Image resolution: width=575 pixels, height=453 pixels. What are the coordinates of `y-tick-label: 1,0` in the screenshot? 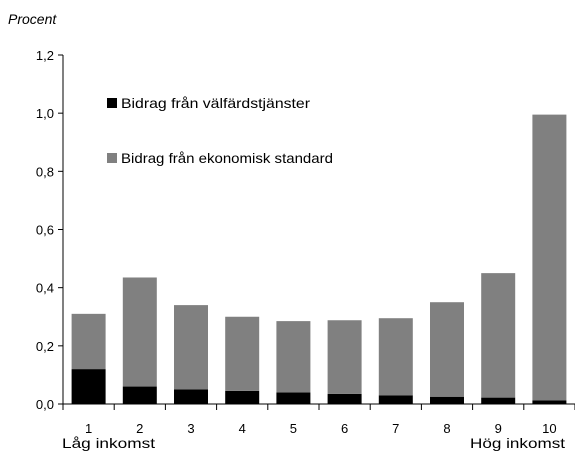 It's located at (45, 113).